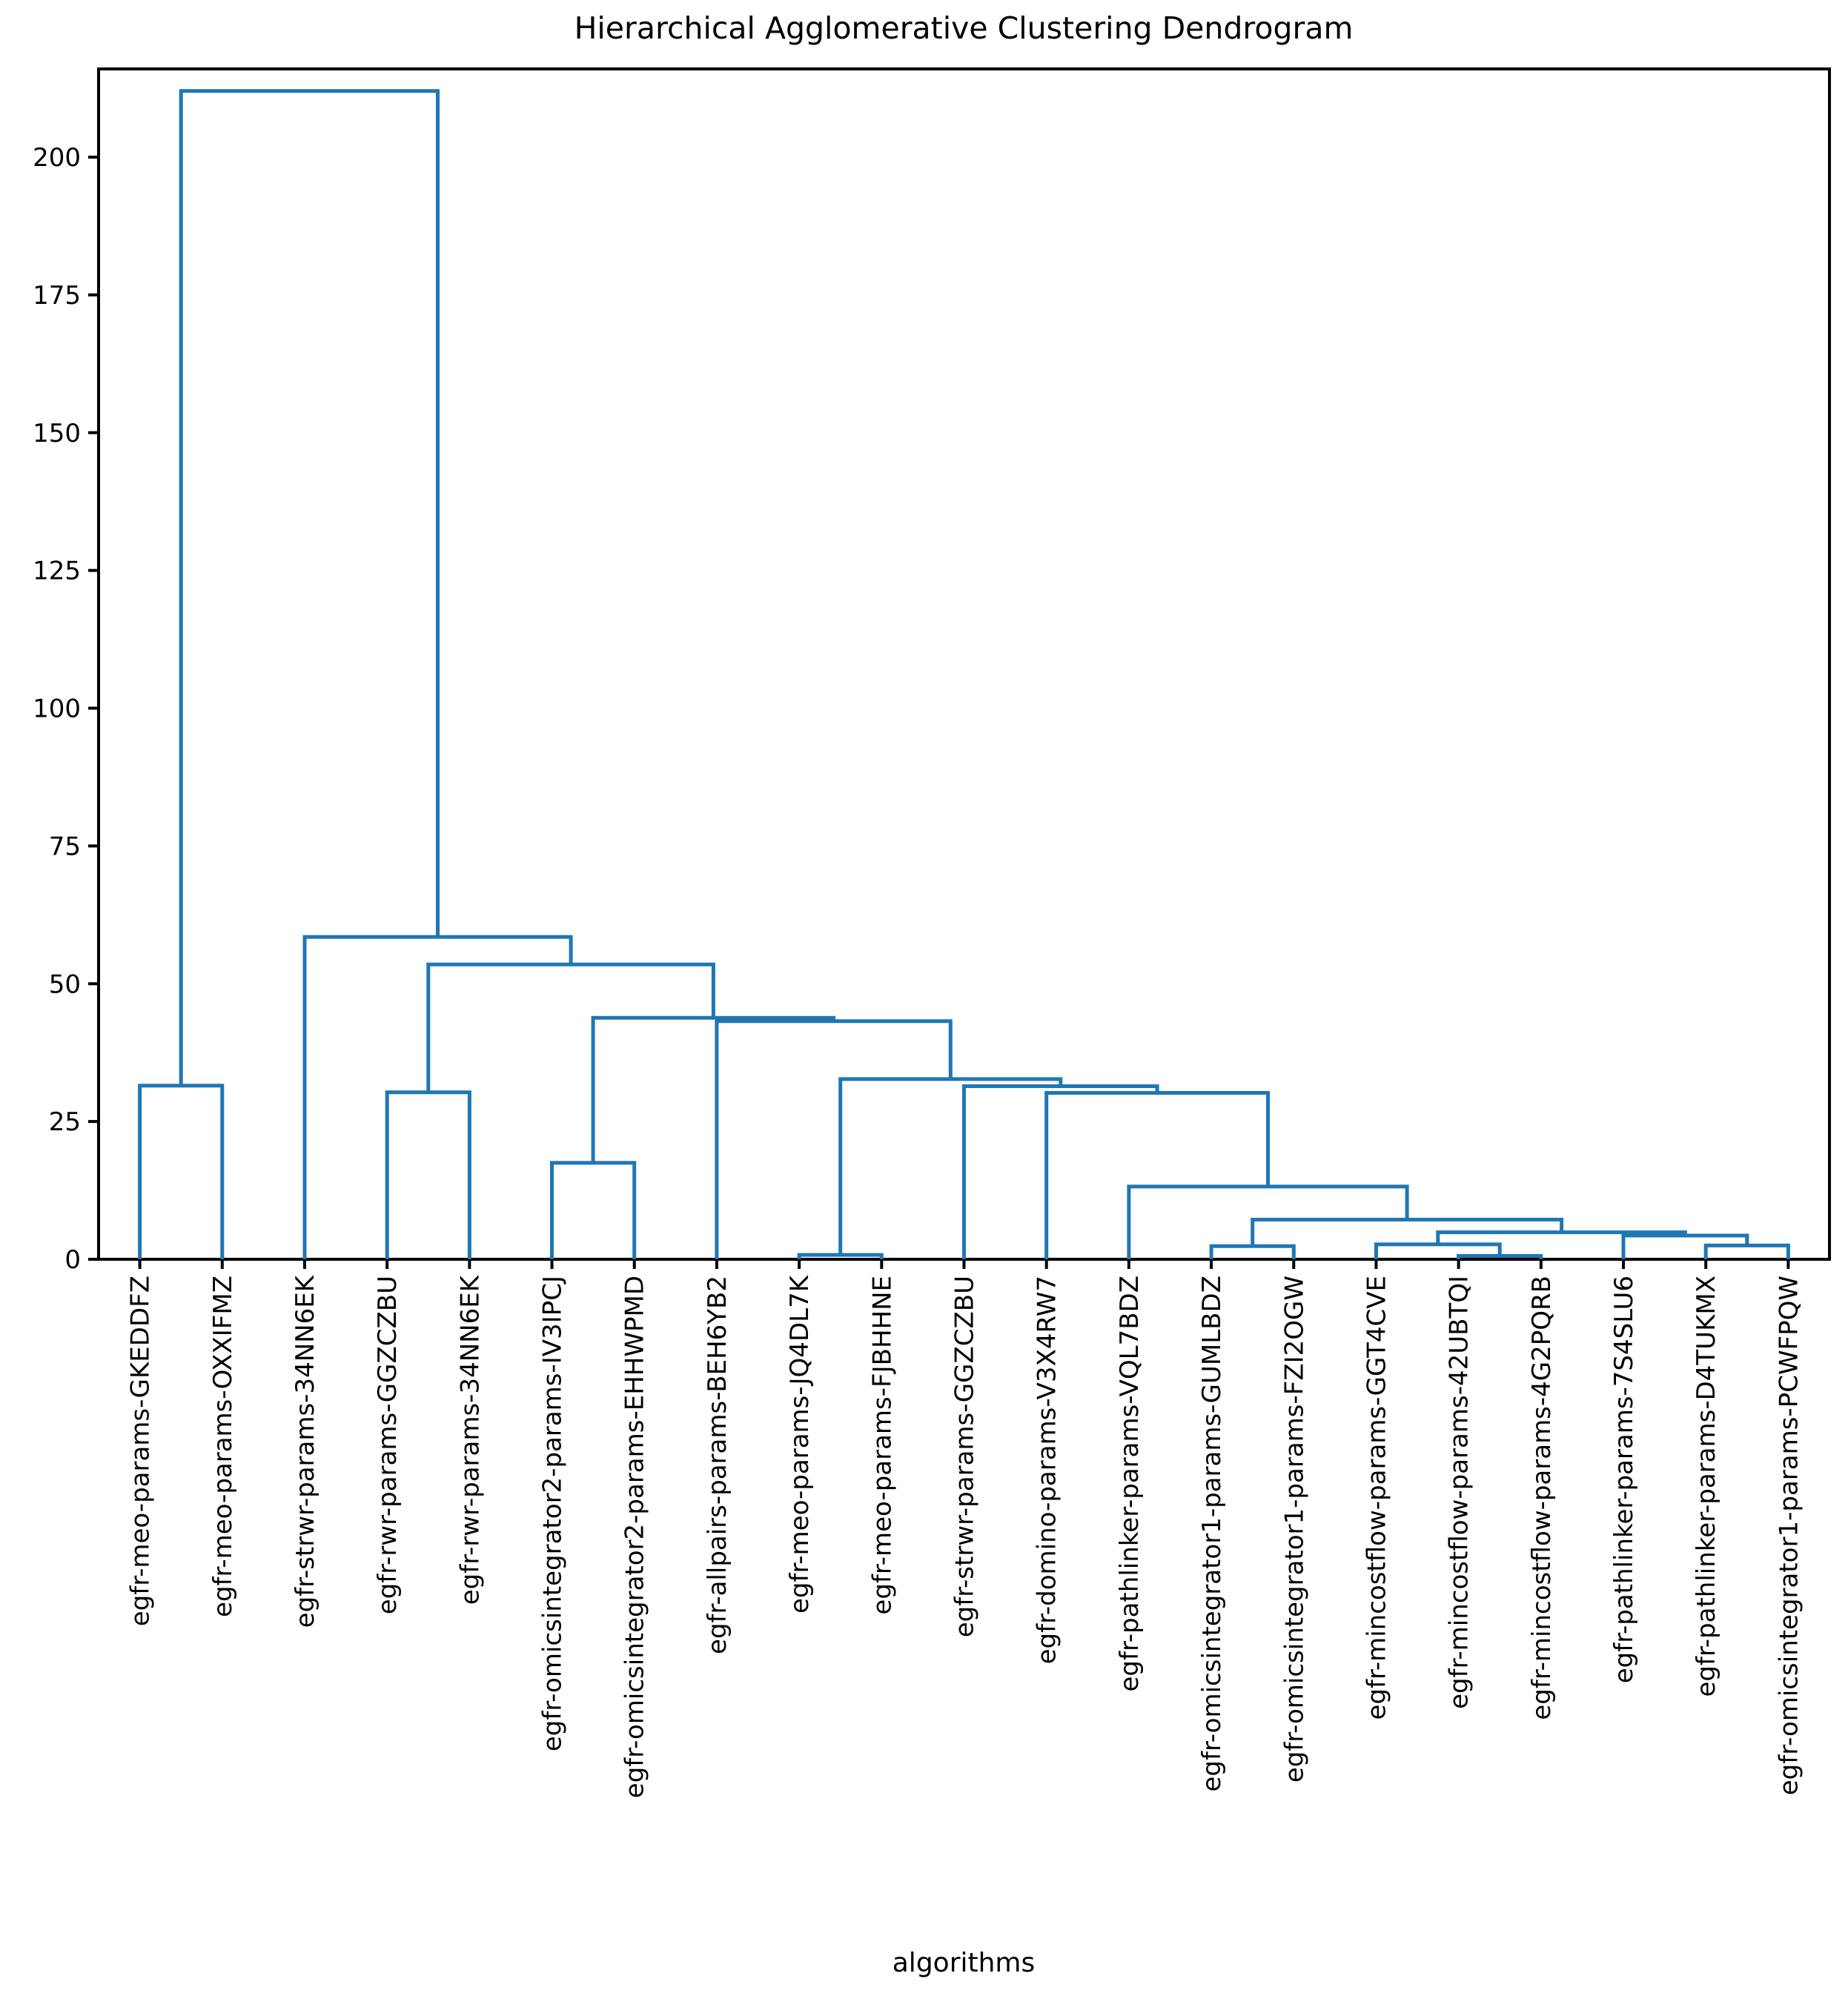 The image size is (1848, 1996). Describe the element at coordinates (57, 296) in the screenshot. I see `y-tick-label: 175` at that location.